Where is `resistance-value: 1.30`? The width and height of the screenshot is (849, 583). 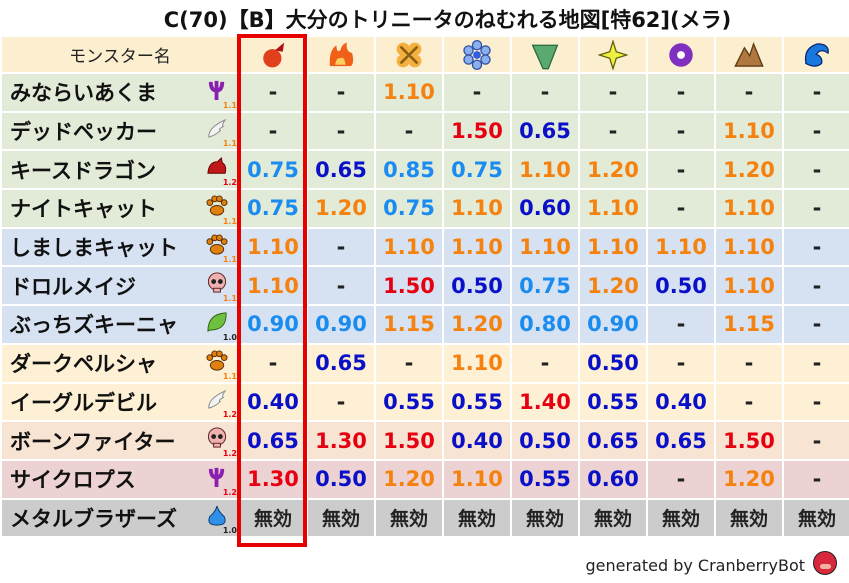
resistance-value: 1.30 is located at coordinates (341, 440).